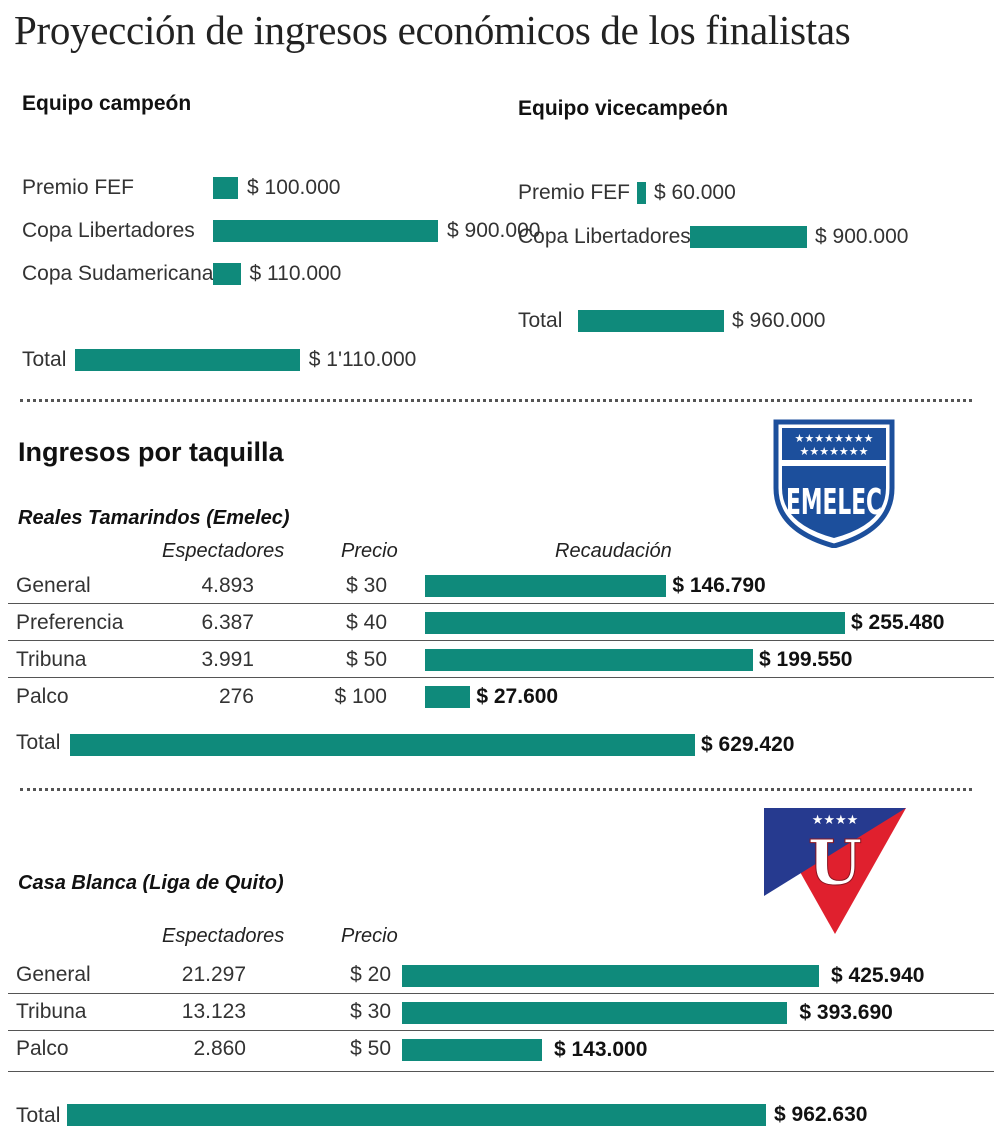  Describe the element at coordinates (370, 1048) in the screenshot. I see `ldu-price: $ 50` at that location.